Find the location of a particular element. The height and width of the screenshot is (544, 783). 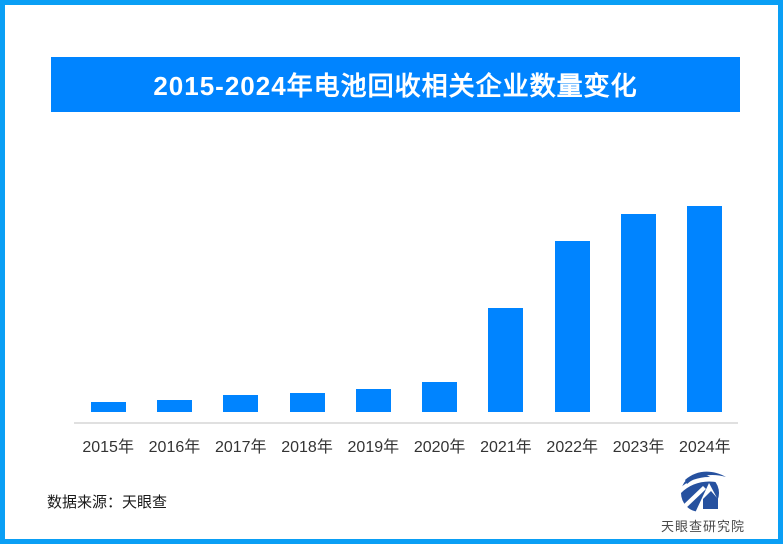

bar-2024年 is located at coordinates (705, 309).